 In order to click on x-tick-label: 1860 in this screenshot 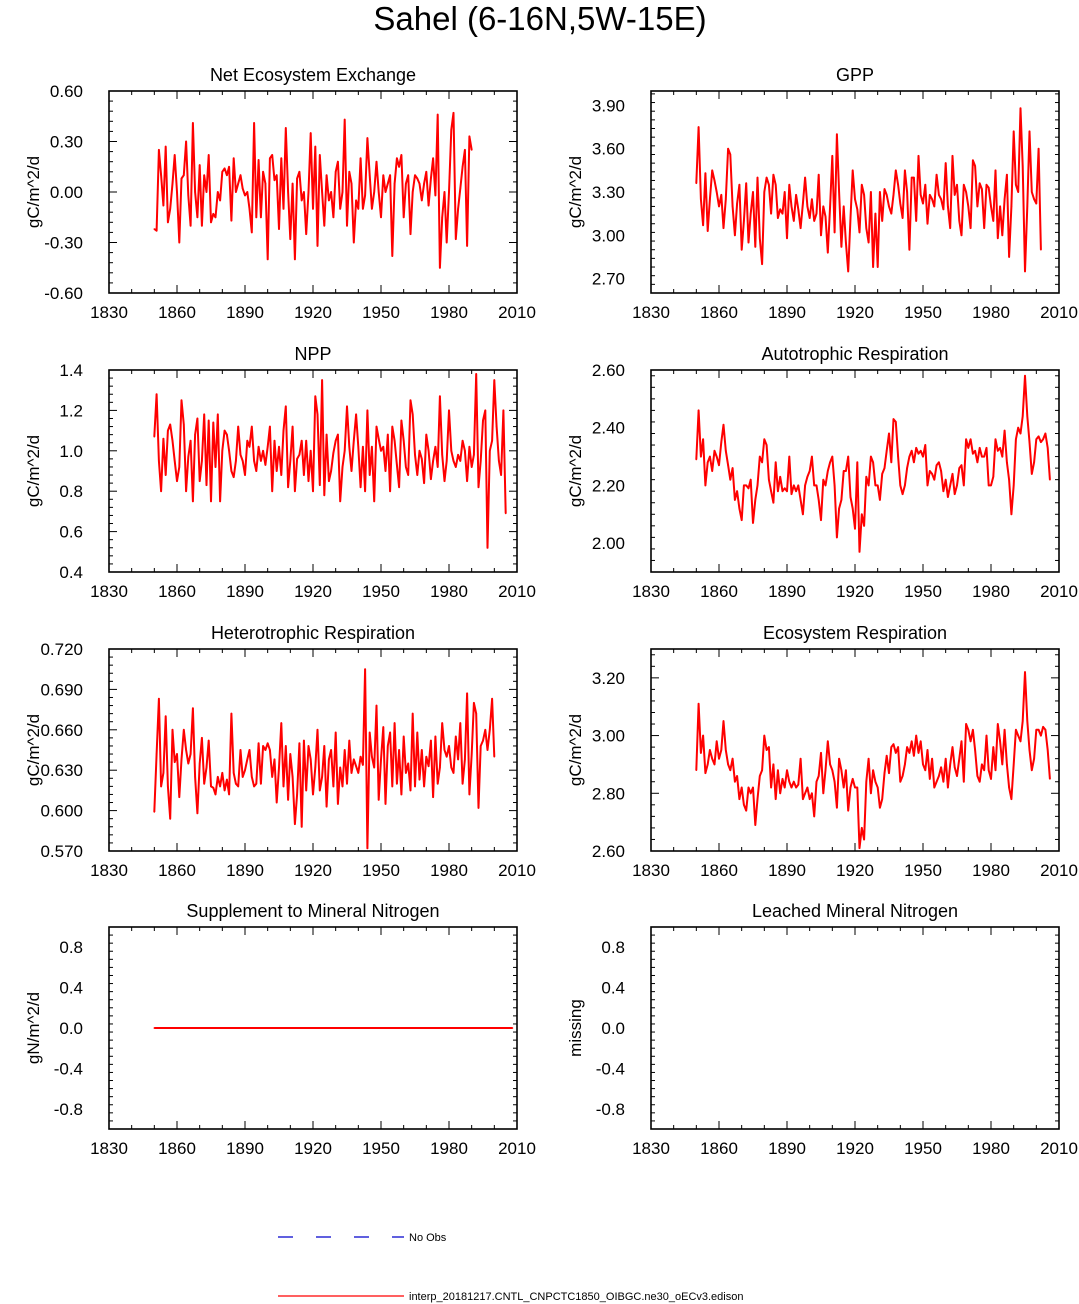, I will do `click(719, 870)`.